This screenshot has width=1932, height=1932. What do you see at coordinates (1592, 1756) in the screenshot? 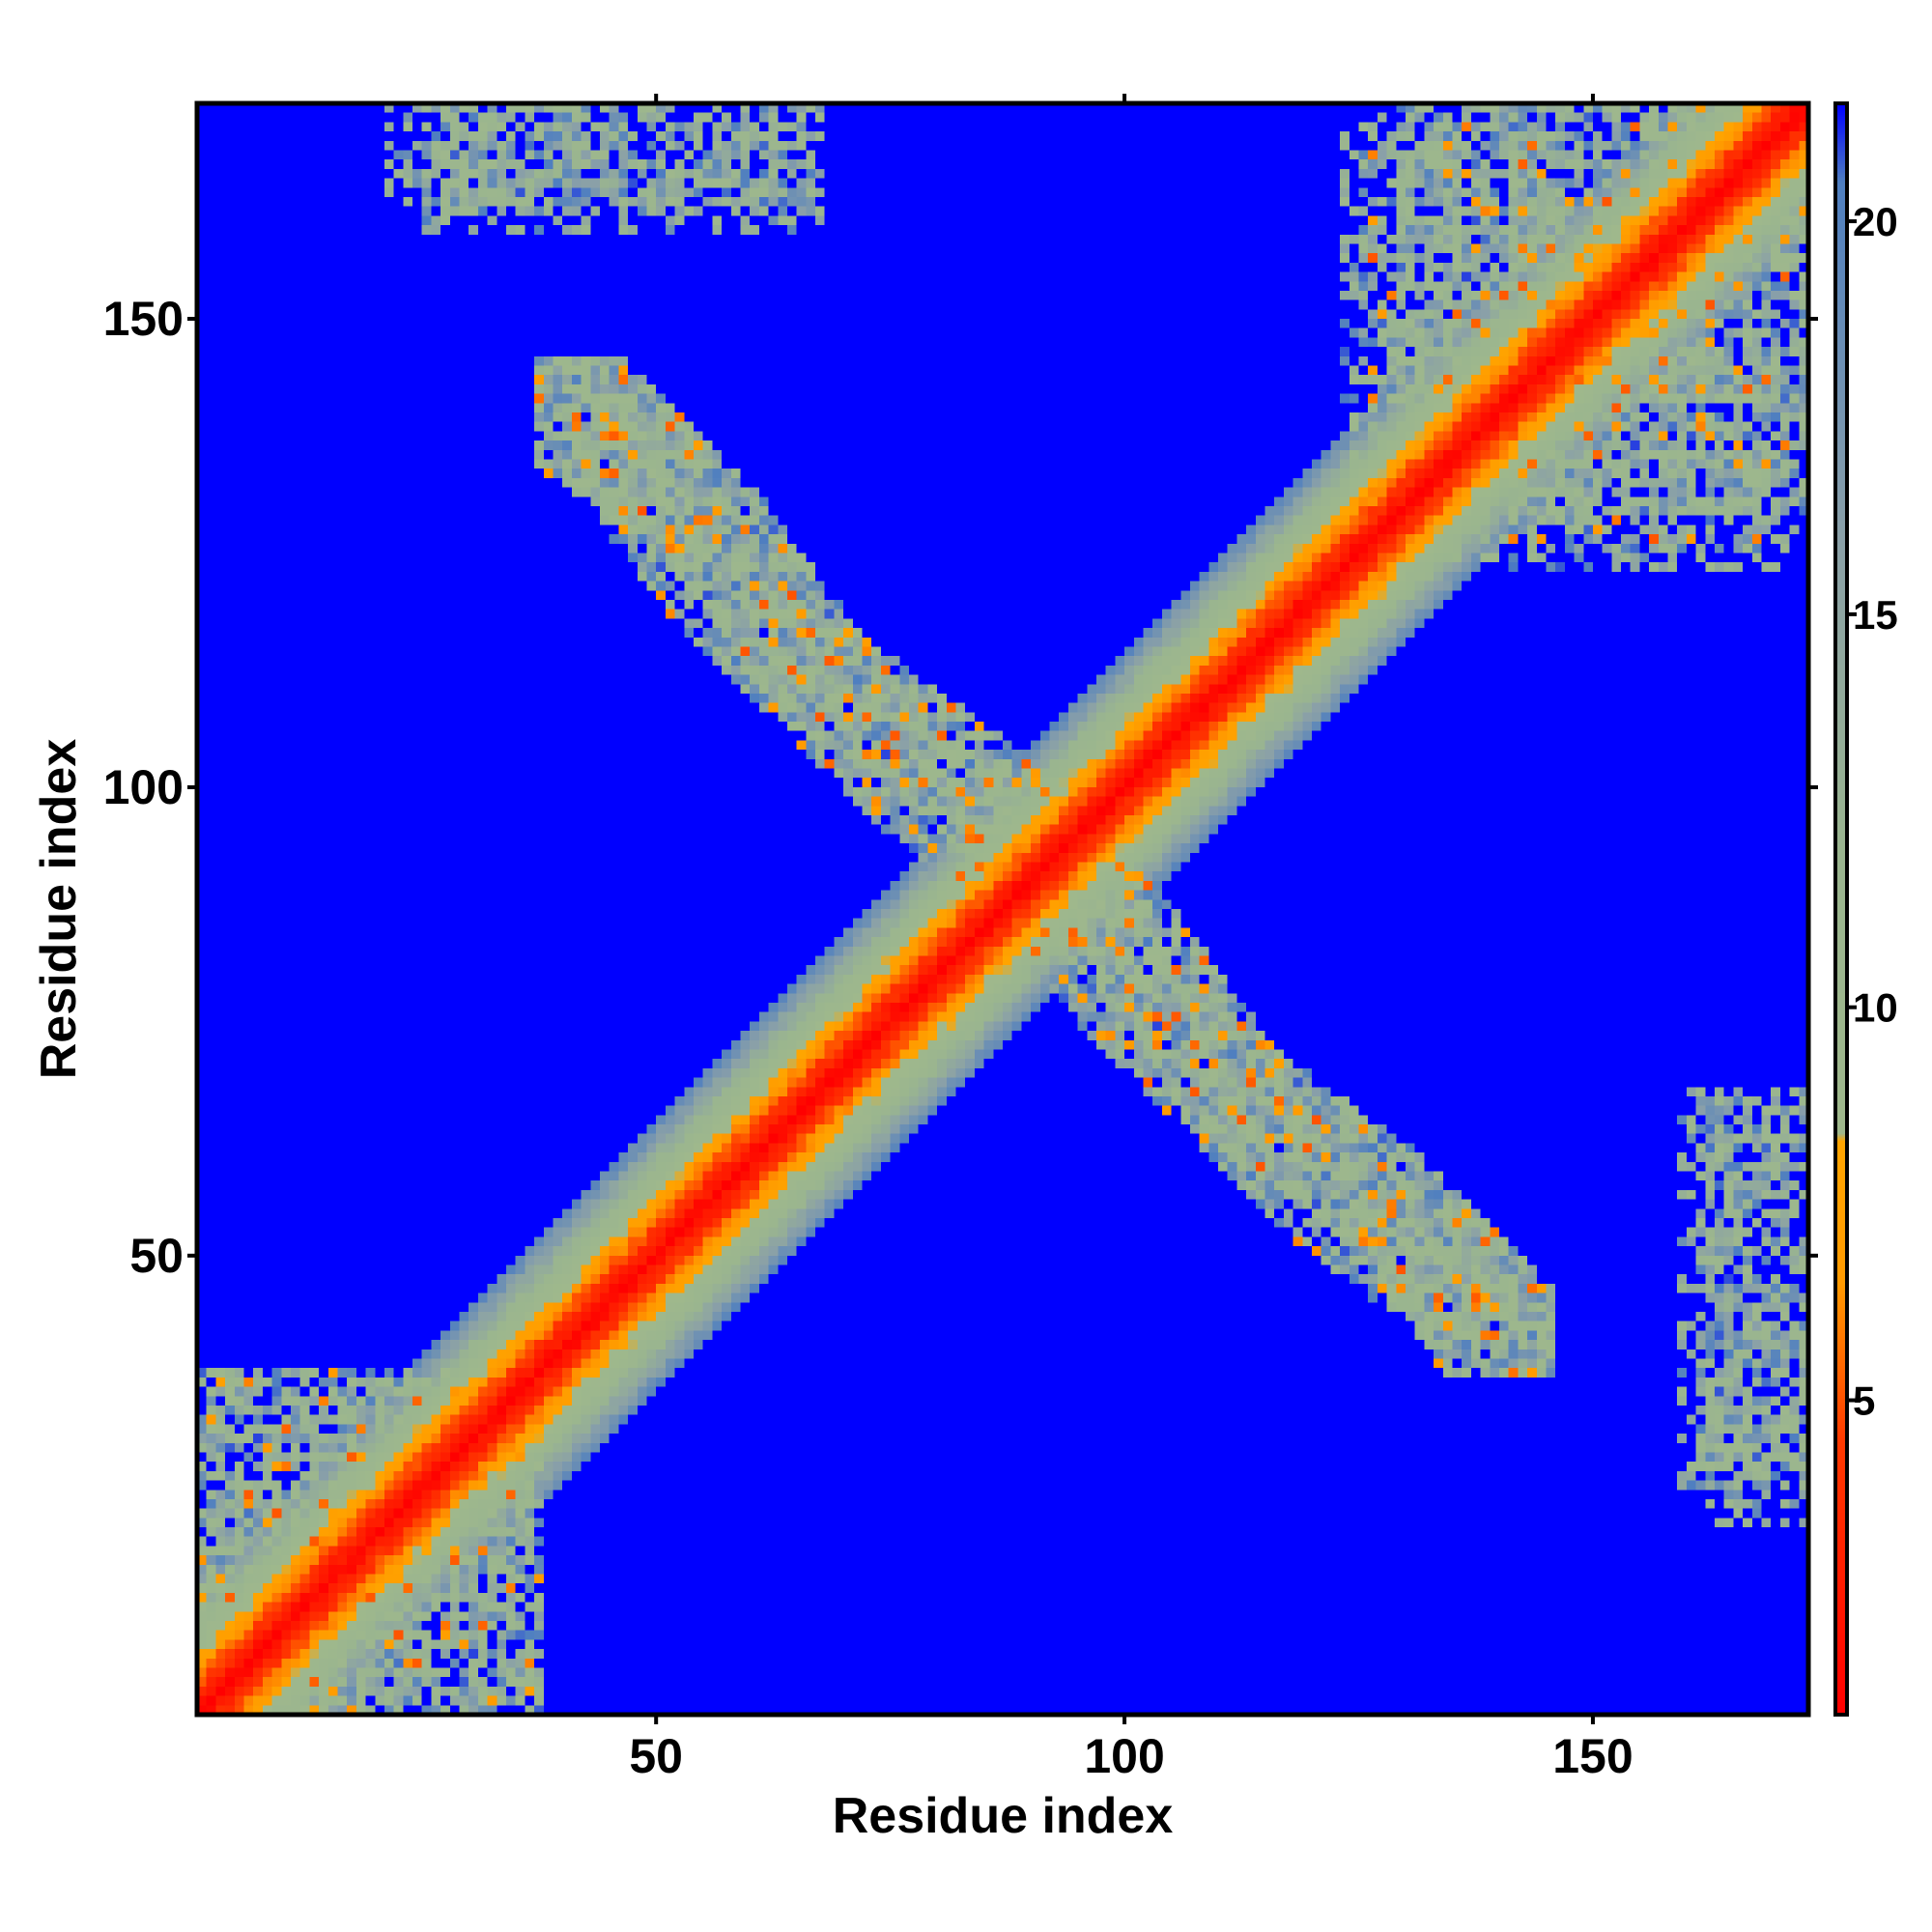
I see `x-tick-label: 150` at bounding box center [1592, 1756].